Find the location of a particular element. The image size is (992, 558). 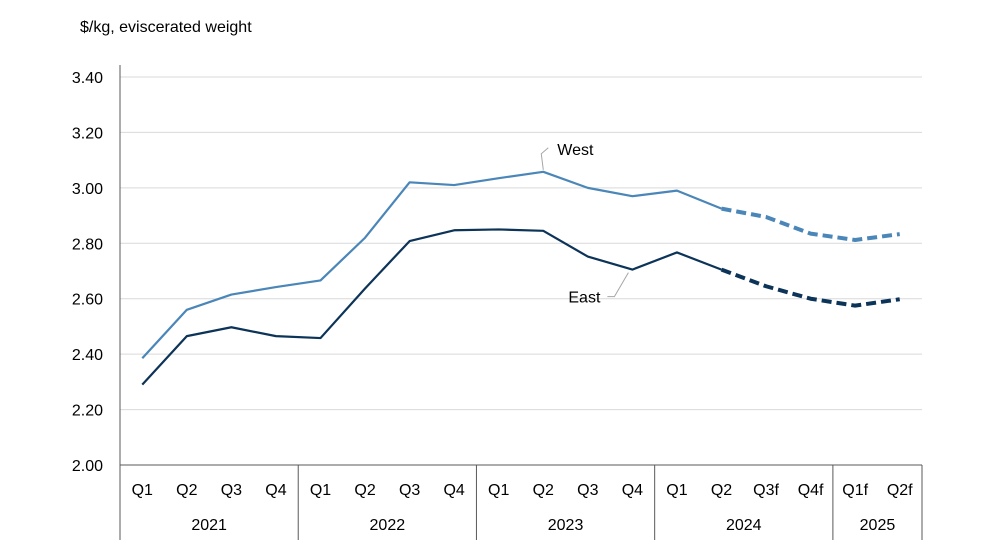

x-group-label: 2024 is located at coordinates (744, 525).